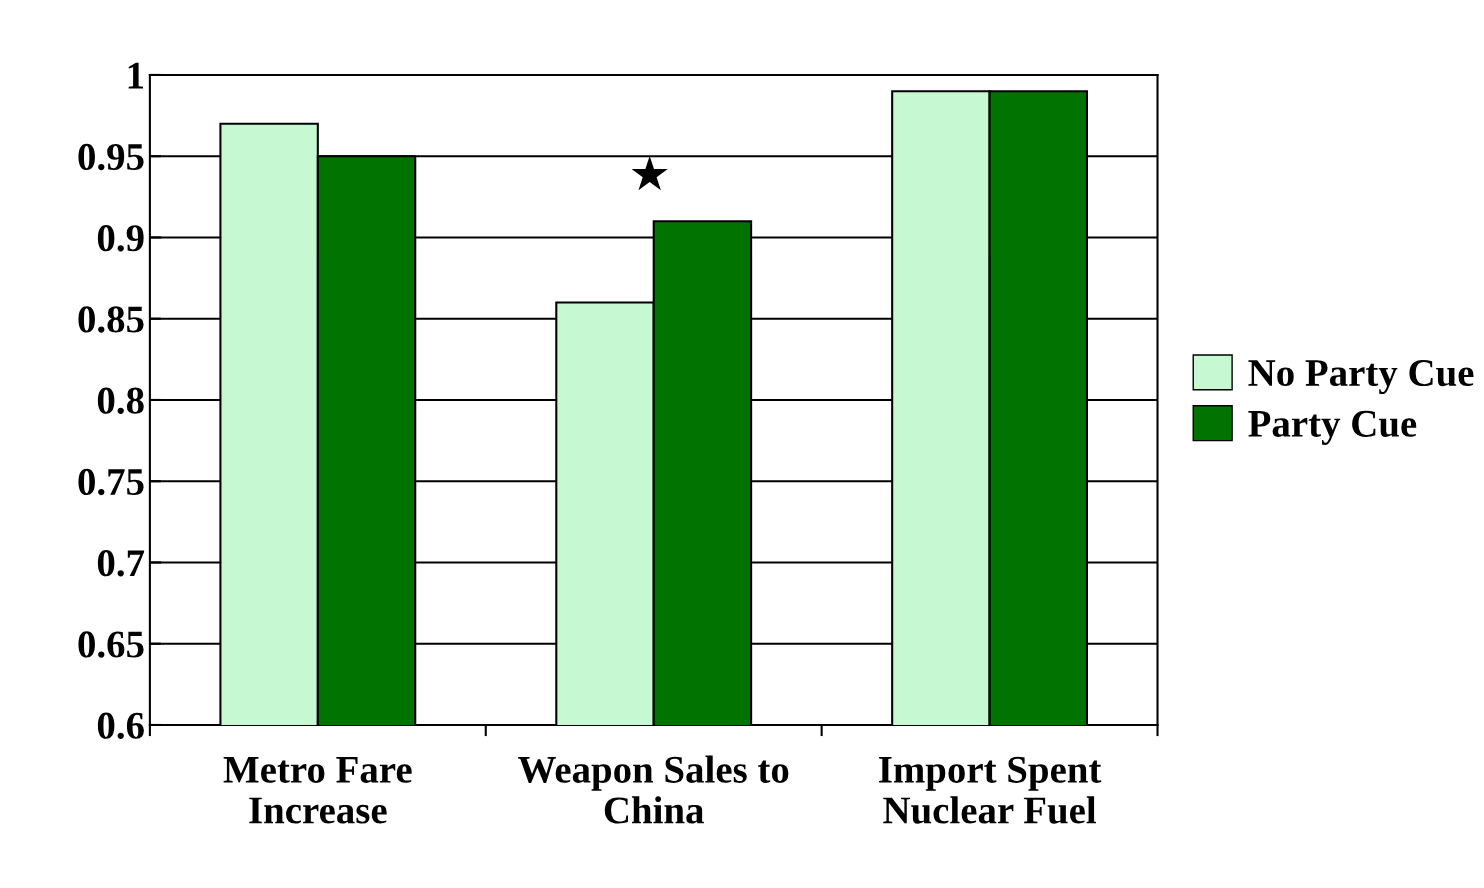 This screenshot has width=1484, height=888. What do you see at coordinates (111, 644) in the screenshot?
I see `y-tick-label: 0.65` at bounding box center [111, 644].